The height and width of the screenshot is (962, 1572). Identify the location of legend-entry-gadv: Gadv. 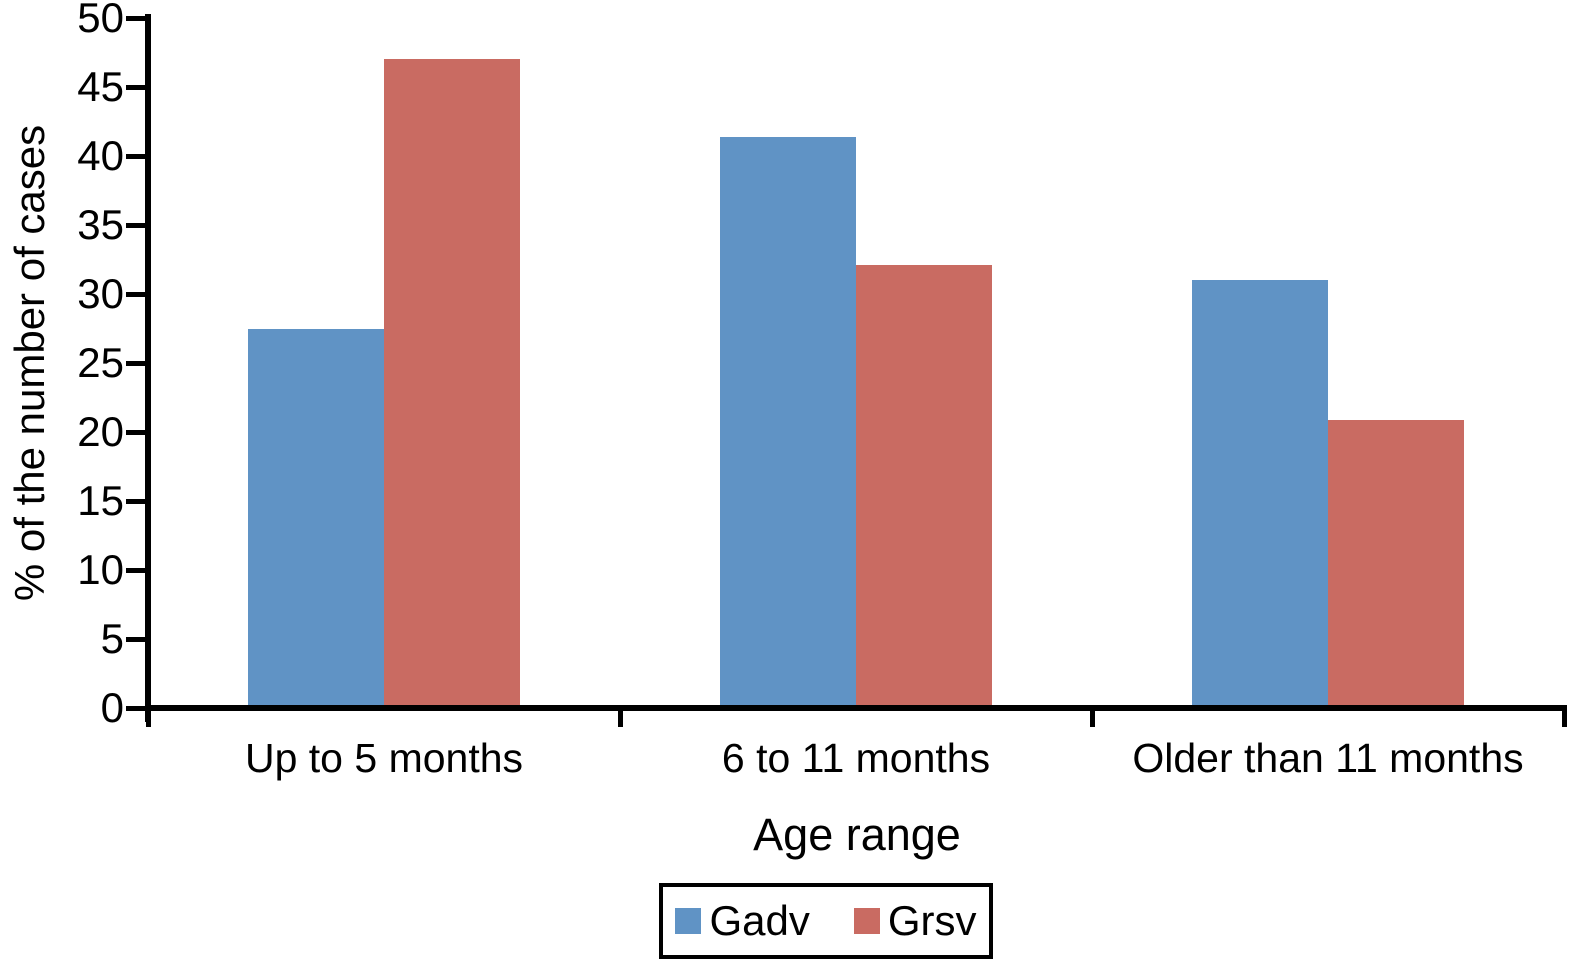
(742, 920).